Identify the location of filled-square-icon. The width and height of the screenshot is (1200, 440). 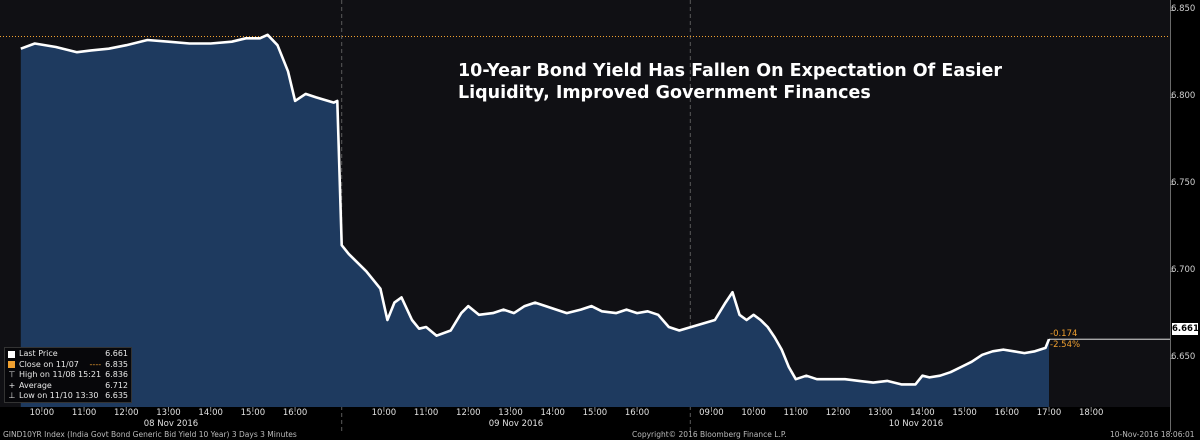
(11, 354).